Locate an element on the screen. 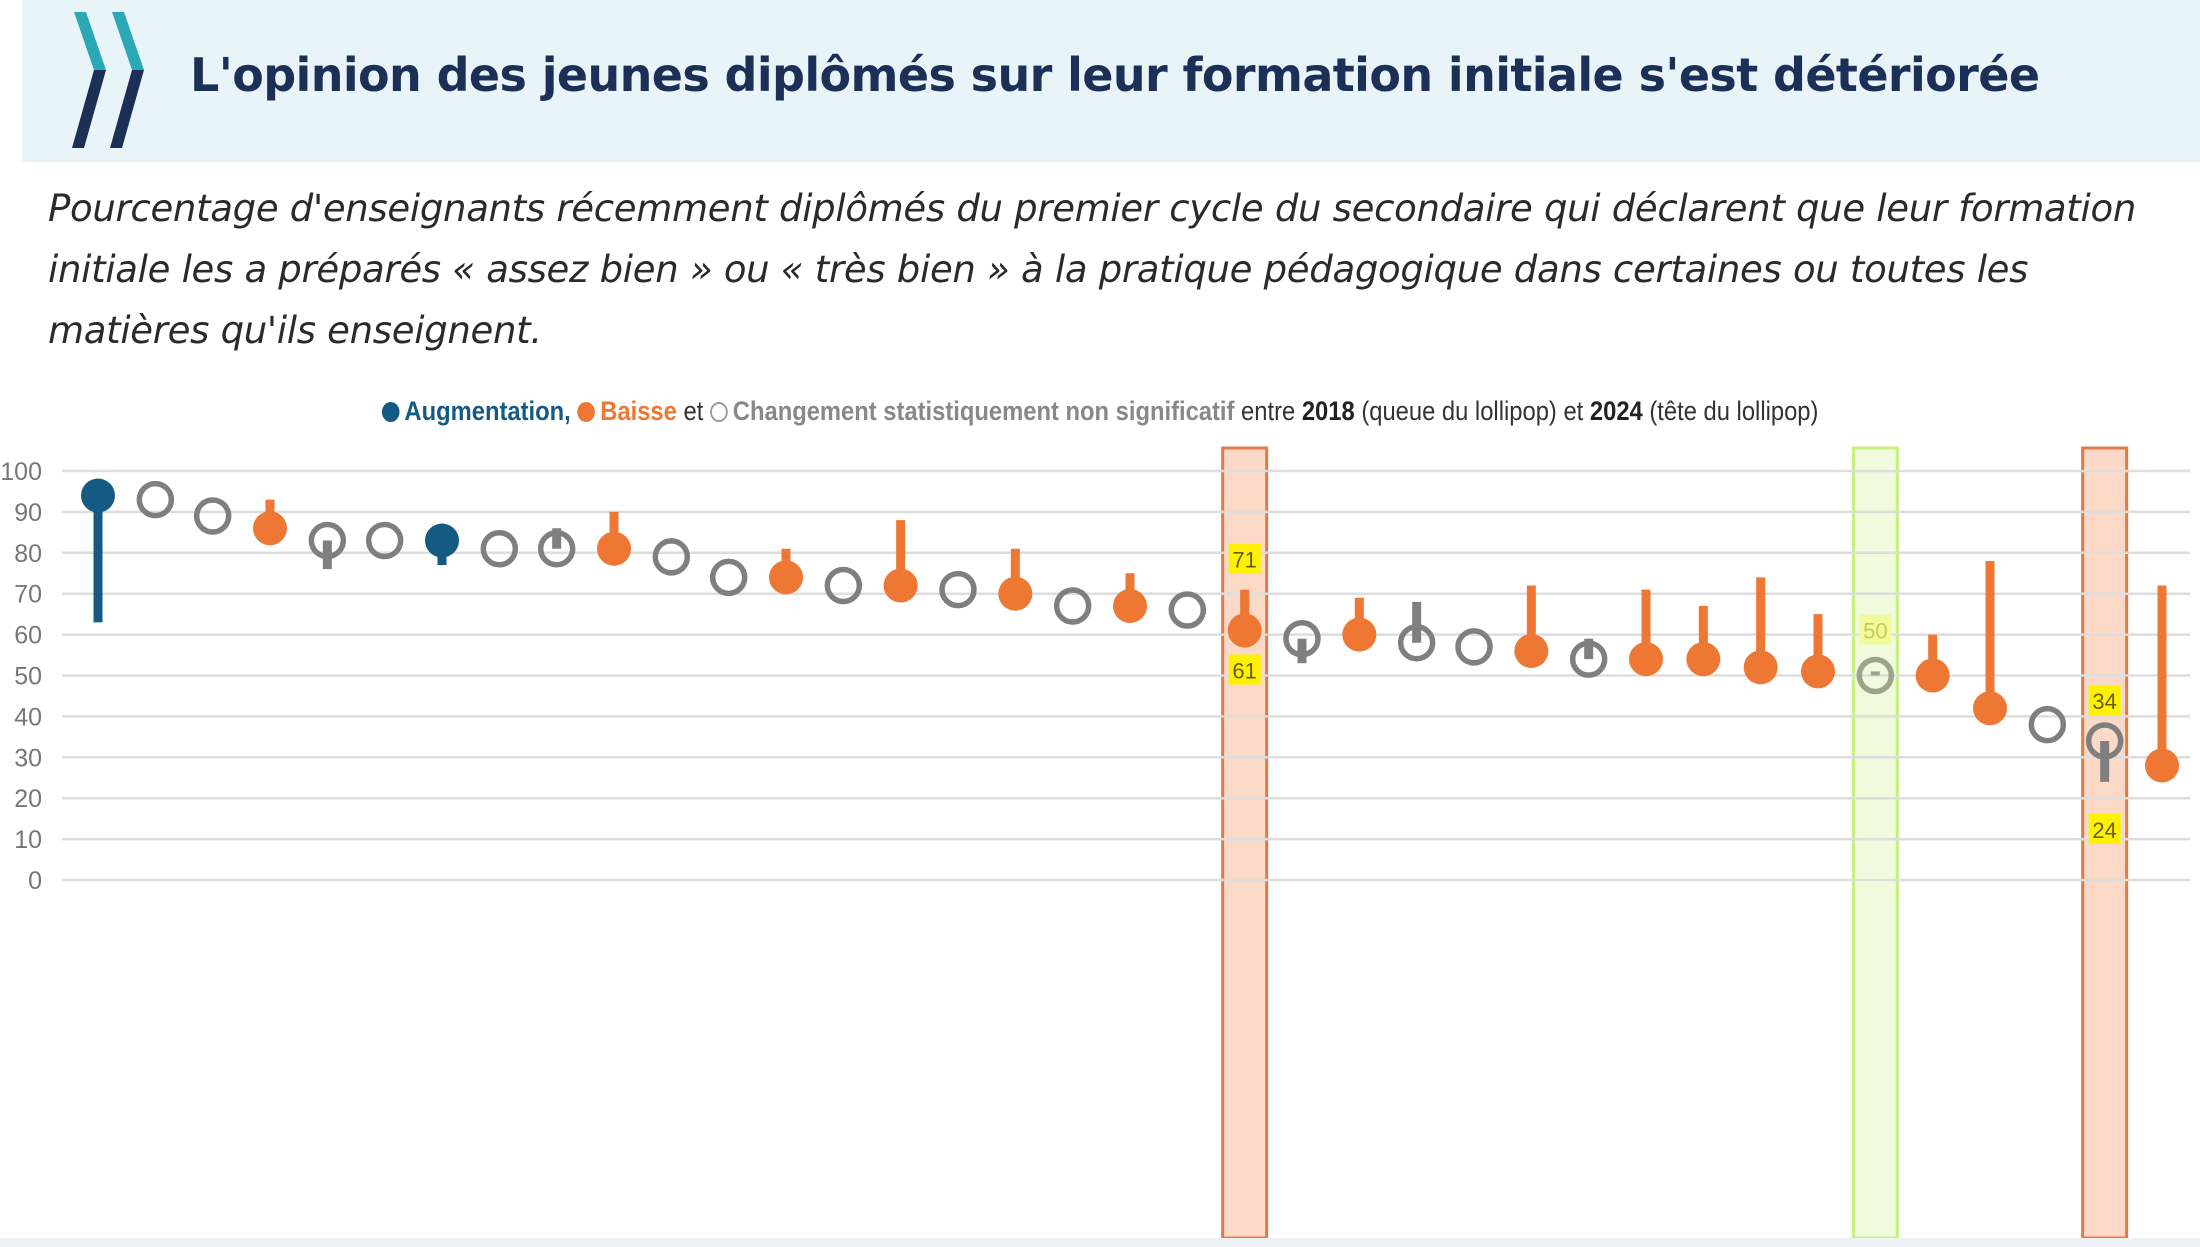  y-tick-label: 0 is located at coordinates (35, 881).